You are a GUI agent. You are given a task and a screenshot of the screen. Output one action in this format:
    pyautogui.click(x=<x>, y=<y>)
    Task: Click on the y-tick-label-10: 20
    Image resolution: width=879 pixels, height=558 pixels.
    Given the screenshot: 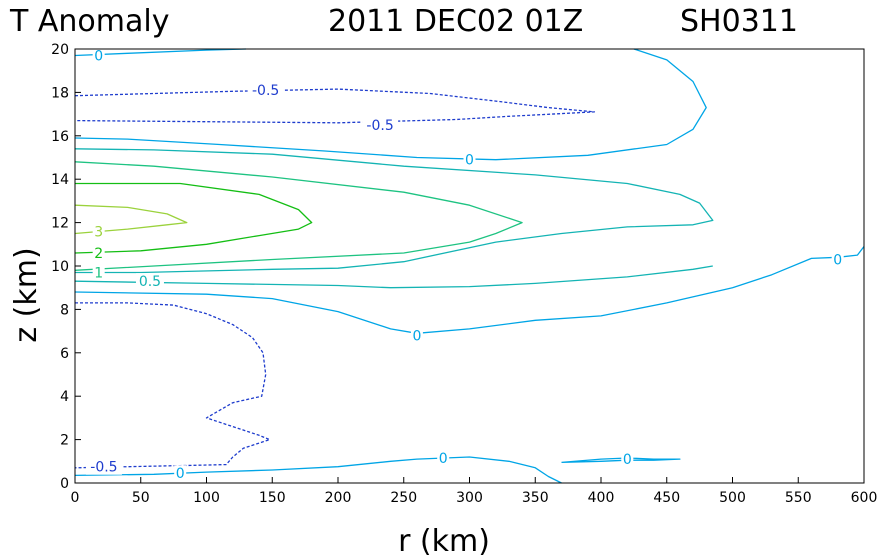 What is the action you would take?
    pyautogui.click(x=60, y=50)
    